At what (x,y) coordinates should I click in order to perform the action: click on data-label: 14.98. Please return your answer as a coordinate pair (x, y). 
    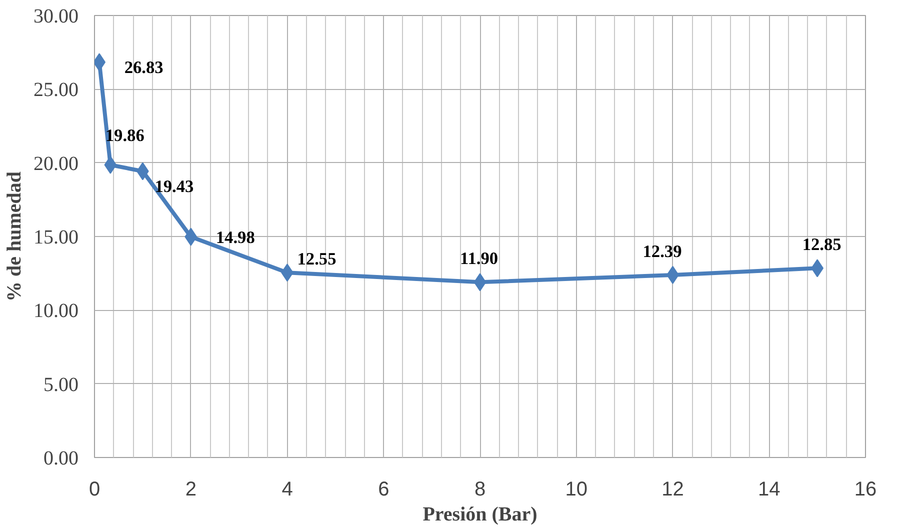
    Looking at the image, I should click on (236, 237).